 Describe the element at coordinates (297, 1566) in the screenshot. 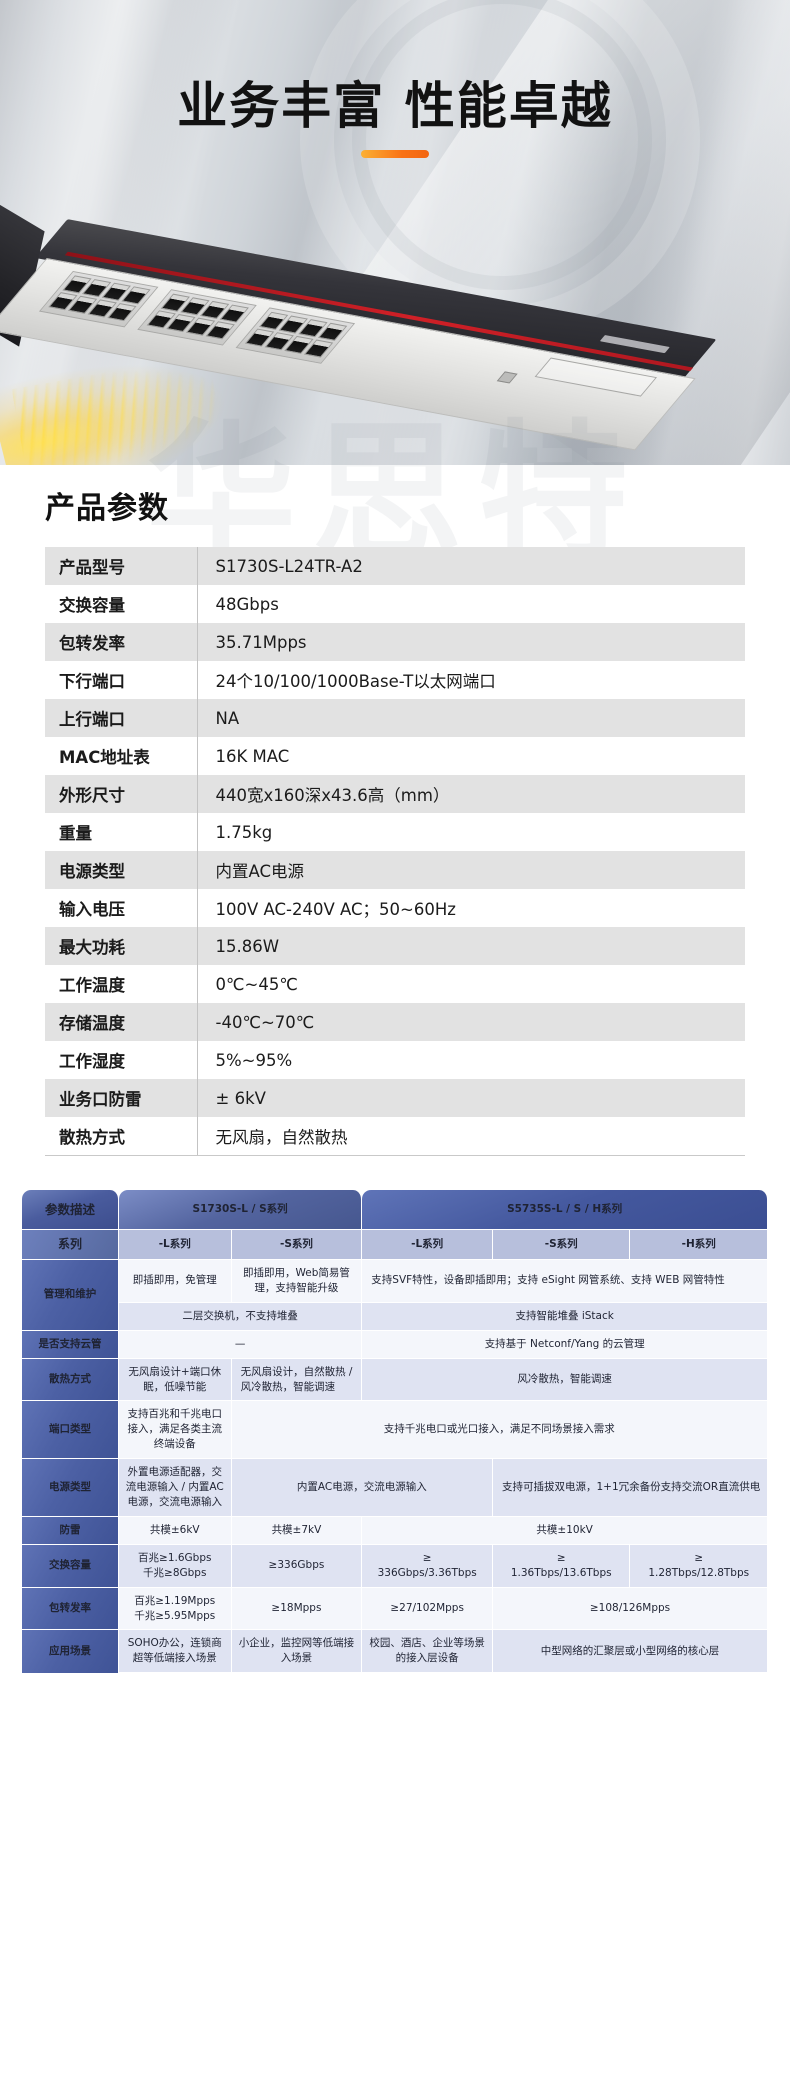

I see `comparison-table-cell: ≥336Gbps` at that location.